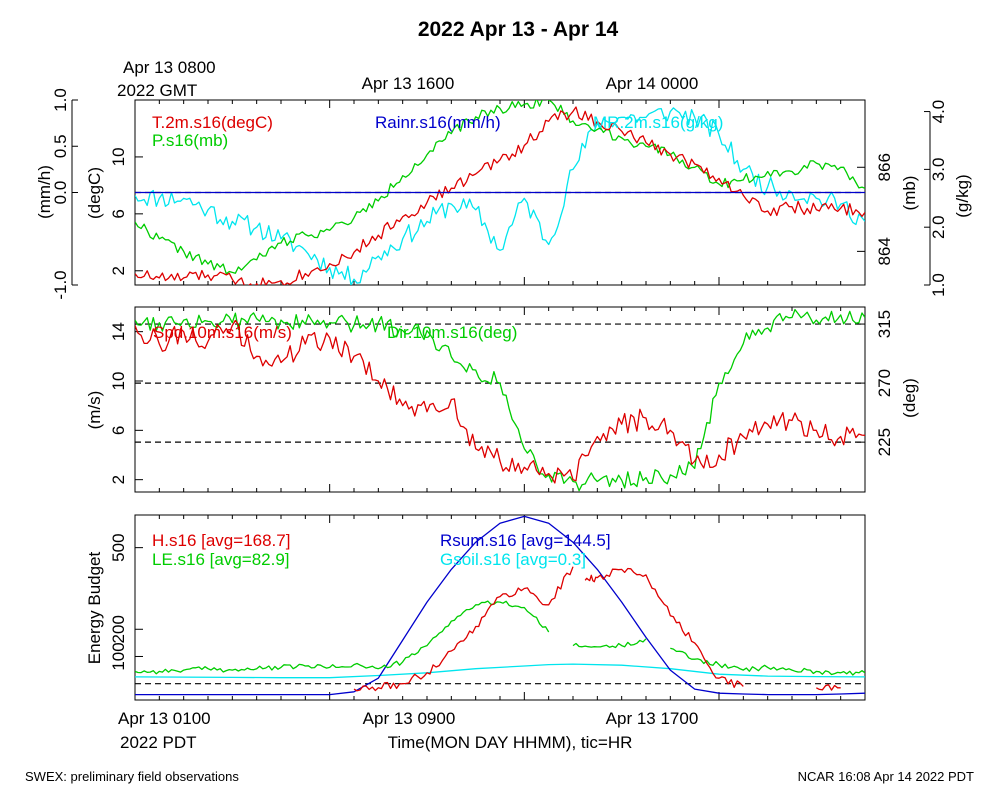 Image resolution: width=1000 pixels, height=800 pixels. I want to click on temp-axis-tick-label: 2, so click(118, 270).